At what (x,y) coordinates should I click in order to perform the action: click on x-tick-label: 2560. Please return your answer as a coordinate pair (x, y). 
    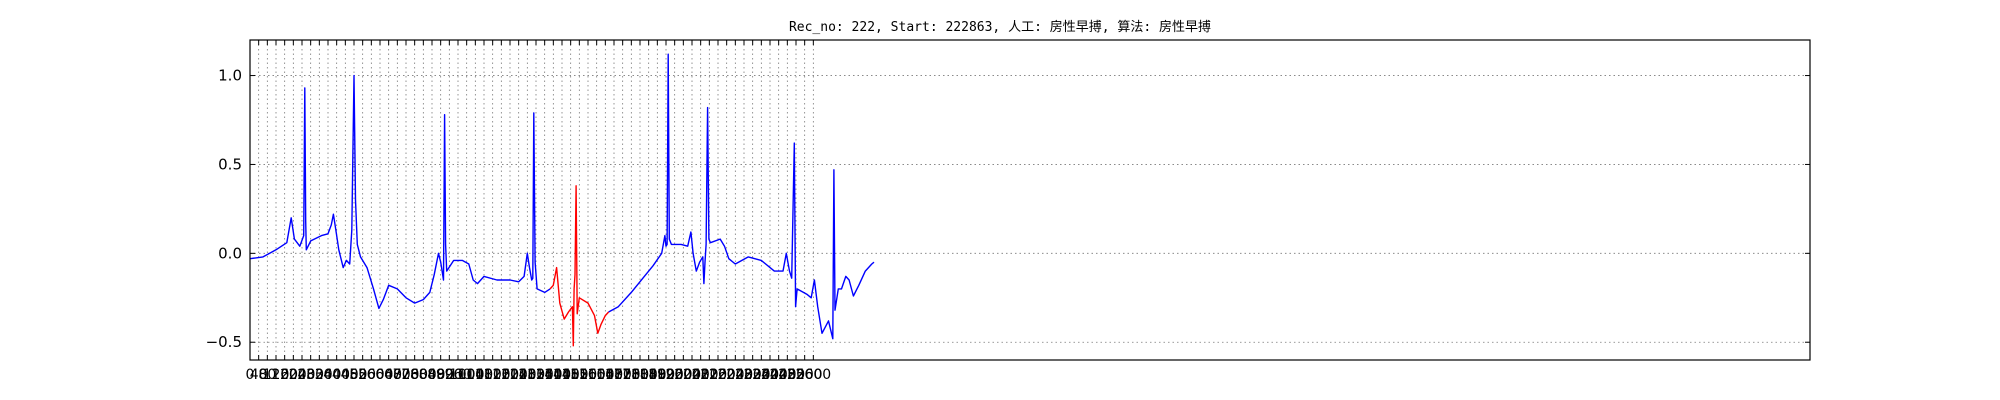
    Looking at the image, I should click on (805, 375).